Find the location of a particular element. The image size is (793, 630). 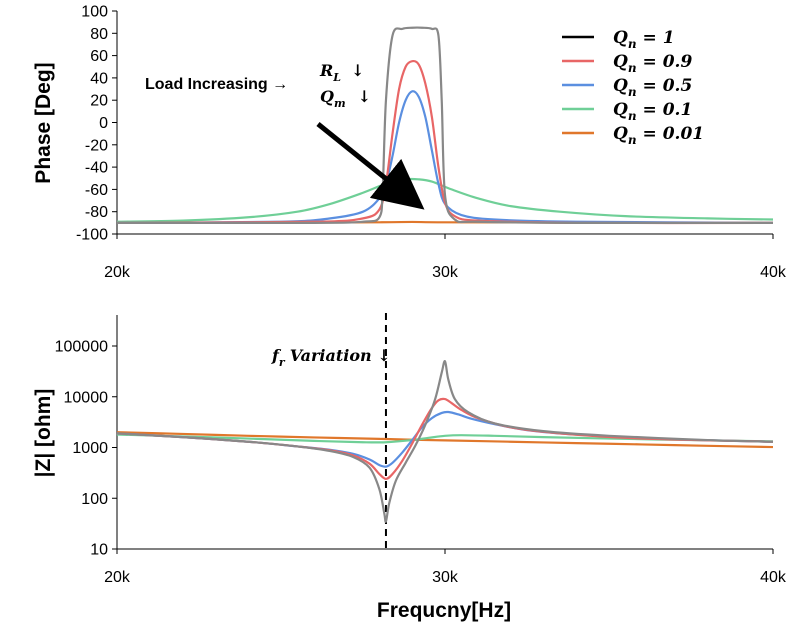

legend-entry: Qn = 0.9 is located at coordinates (652, 63).